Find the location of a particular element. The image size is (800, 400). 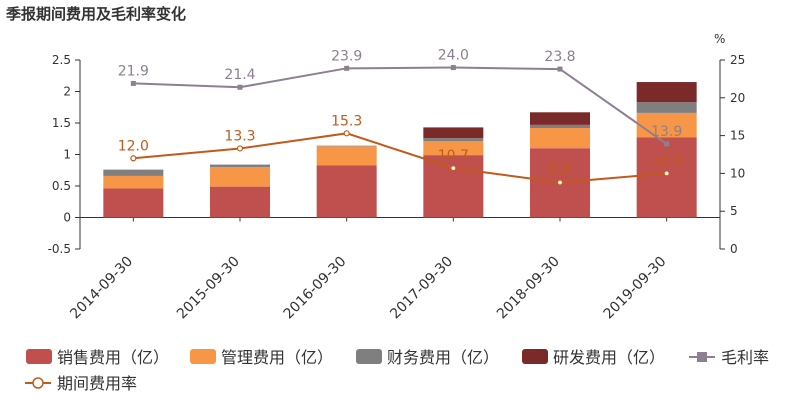

y-left-tick-label: 1.5 is located at coordinates (61, 123).